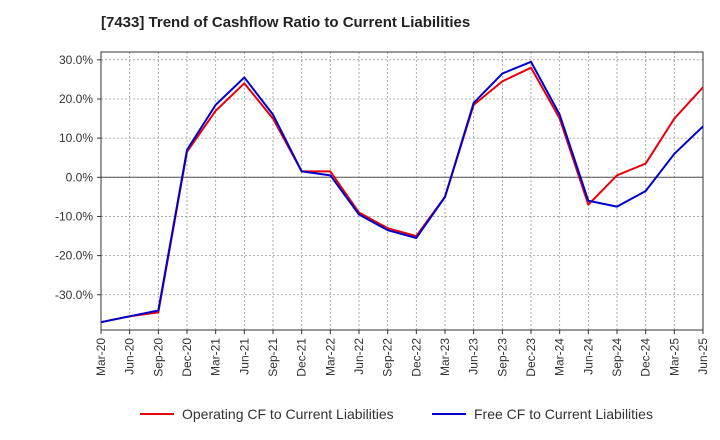  I want to click on y-tick-label: -10.0%, so click(74, 216).